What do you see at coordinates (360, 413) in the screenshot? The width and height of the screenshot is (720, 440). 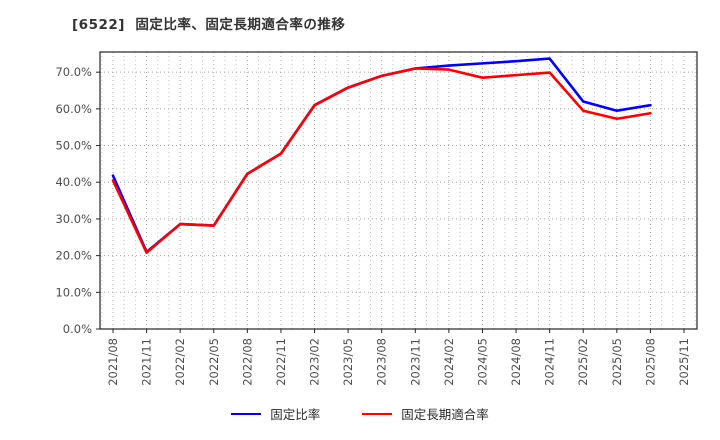 I see `chart-legend: 固定比率 固定長期適合率` at bounding box center [360, 413].